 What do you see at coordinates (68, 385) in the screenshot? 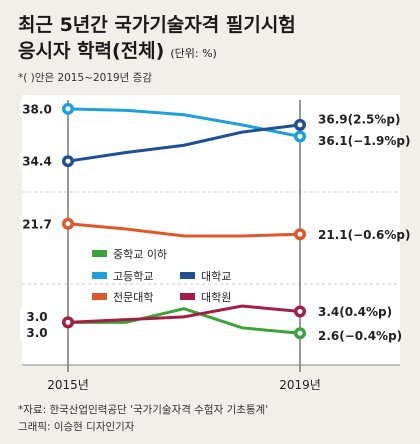
I see `x-tick-label-2015: 2015년` at bounding box center [68, 385].